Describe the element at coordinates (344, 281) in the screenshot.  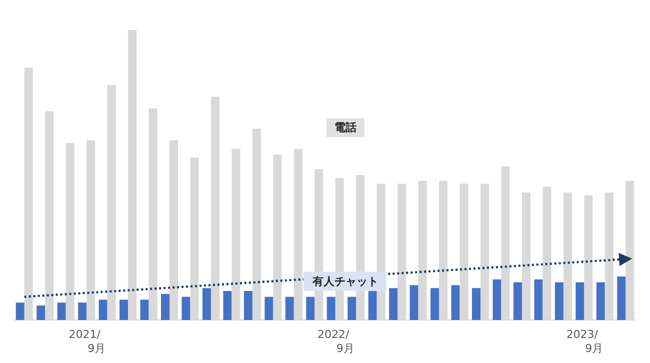
I see `series-label: 有人チャット` at that location.